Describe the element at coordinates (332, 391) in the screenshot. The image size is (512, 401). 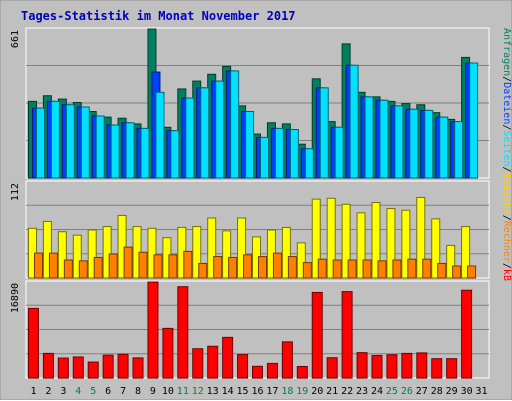
I see `x-tick-label: 21` at that location.